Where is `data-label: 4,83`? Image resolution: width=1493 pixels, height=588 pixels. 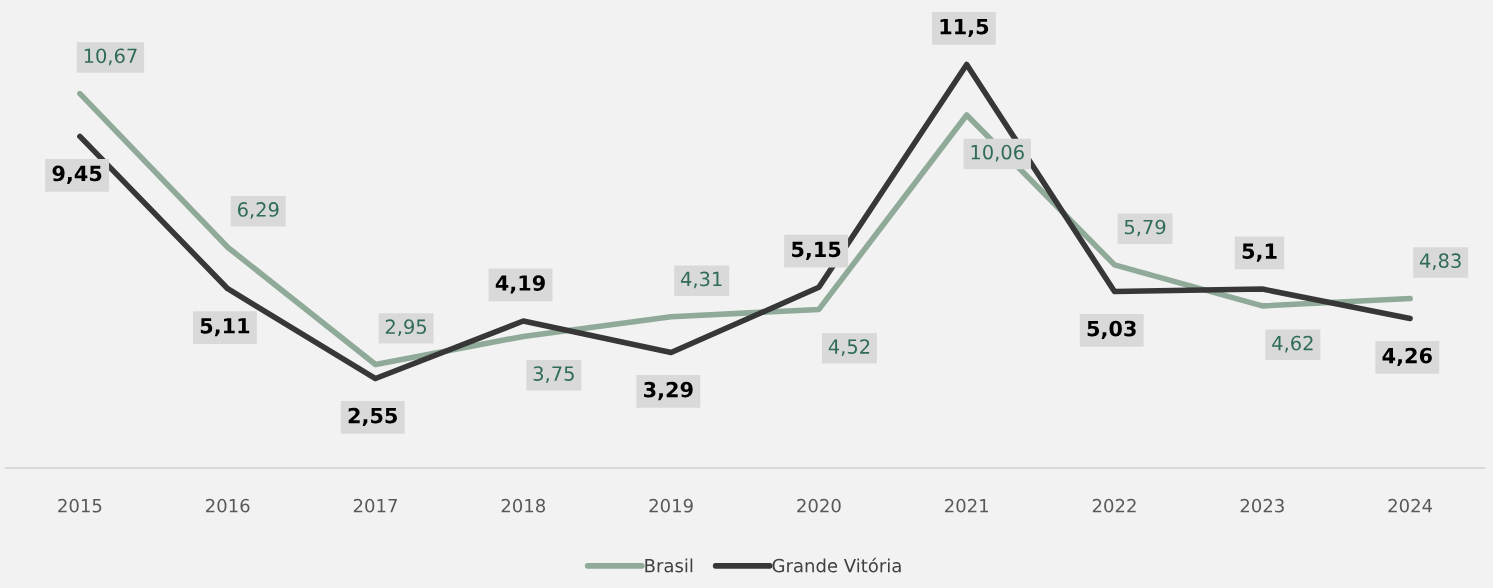
data-label: 4,83 is located at coordinates (1440, 262).